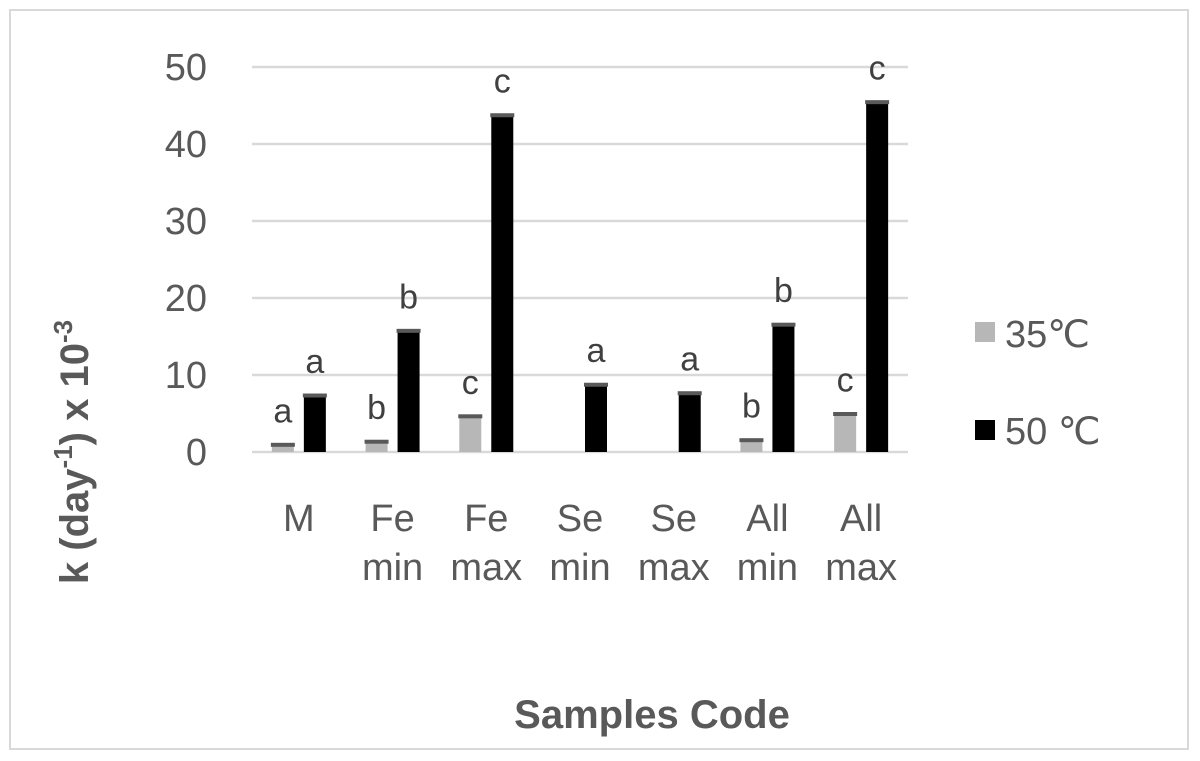 The height and width of the screenshot is (761, 1200). I want to click on y-tick-label: 40, so click(186, 145).